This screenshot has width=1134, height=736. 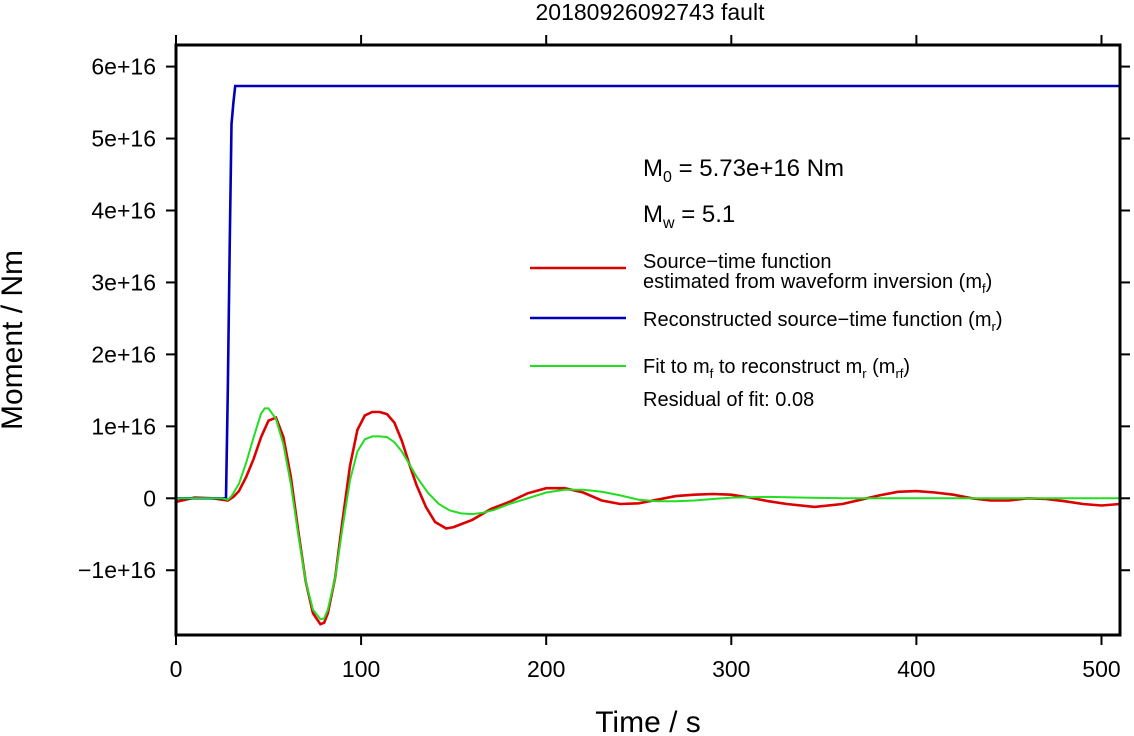 I want to click on legend-label-source-time-line2: estimated from waveform inversion (mf), so click(x=817, y=283).